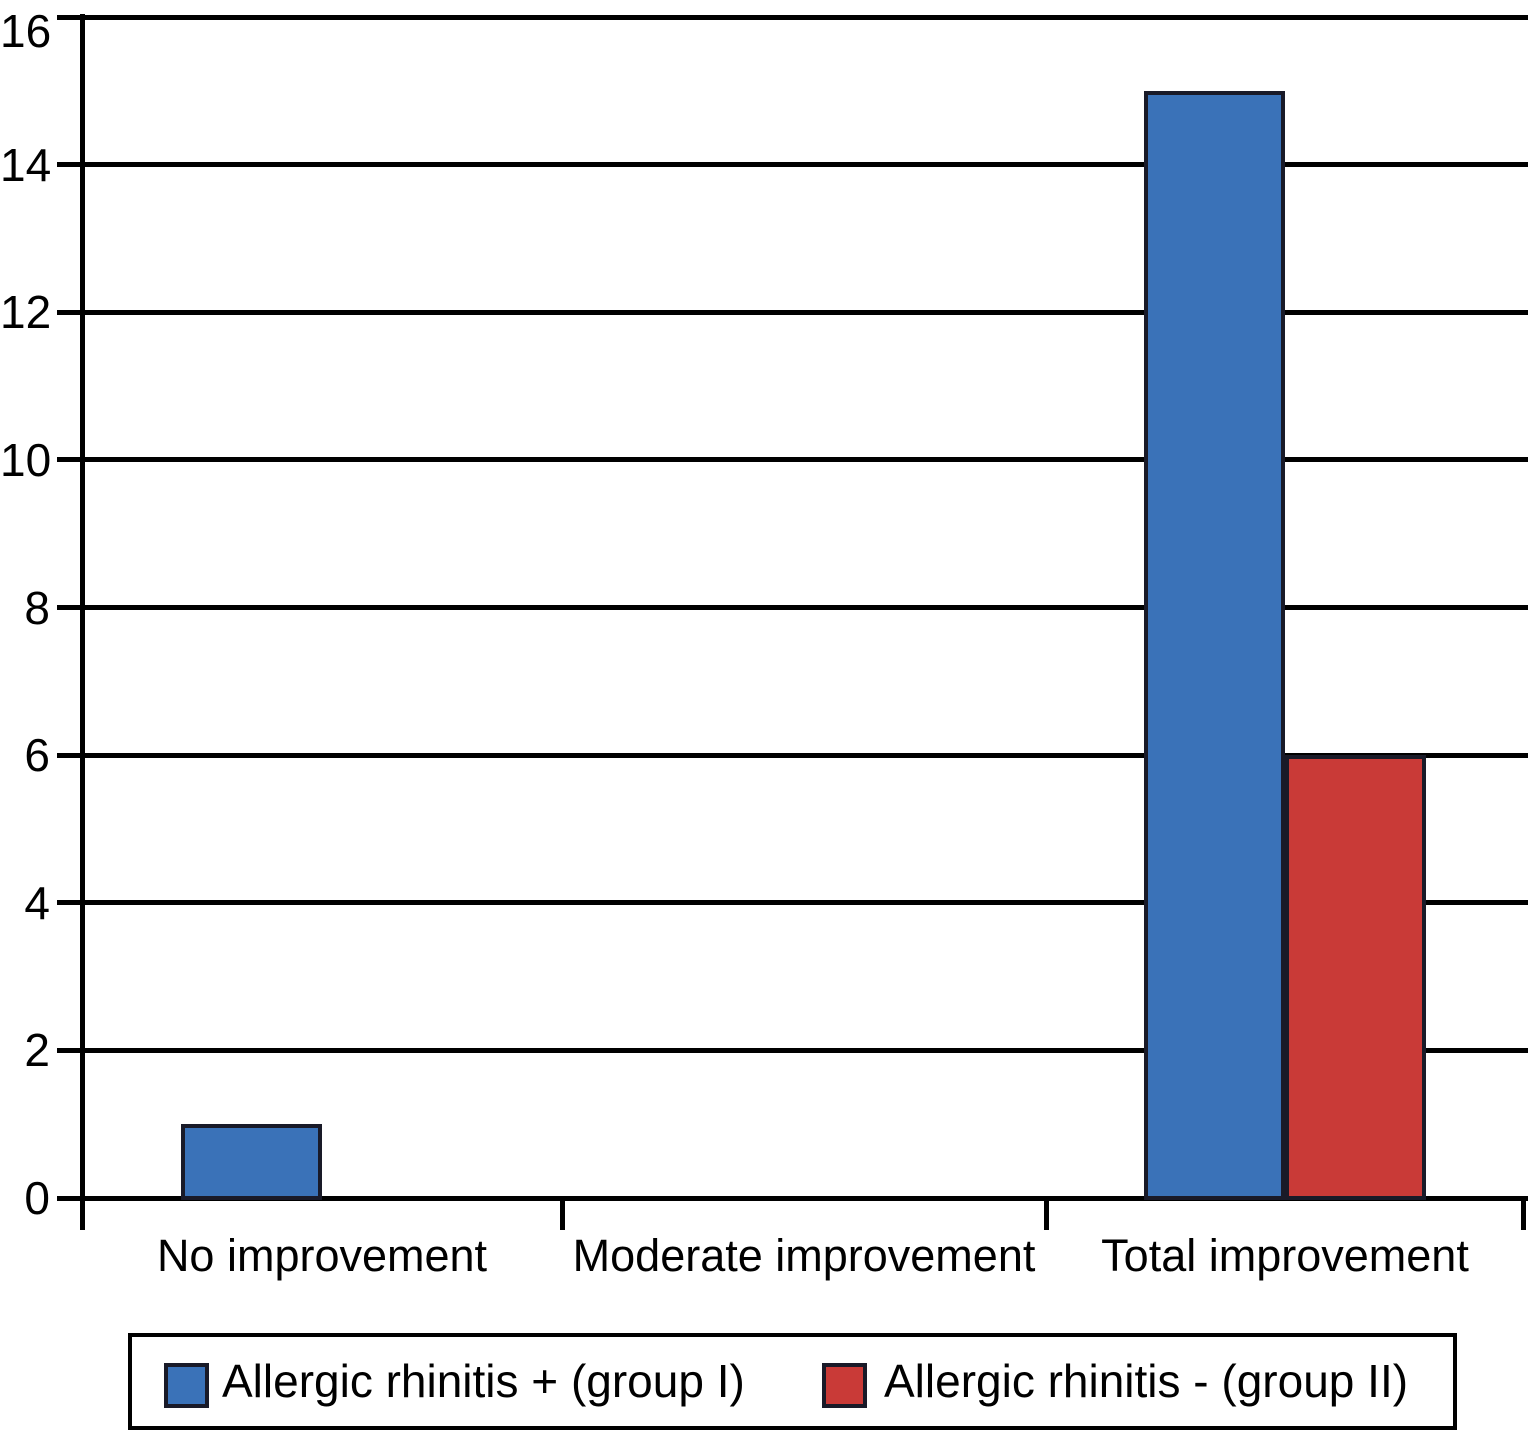  Describe the element at coordinates (804, 1255) in the screenshot. I see `x-axis-label-moderate-improvement: Moderate improvement` at that location.